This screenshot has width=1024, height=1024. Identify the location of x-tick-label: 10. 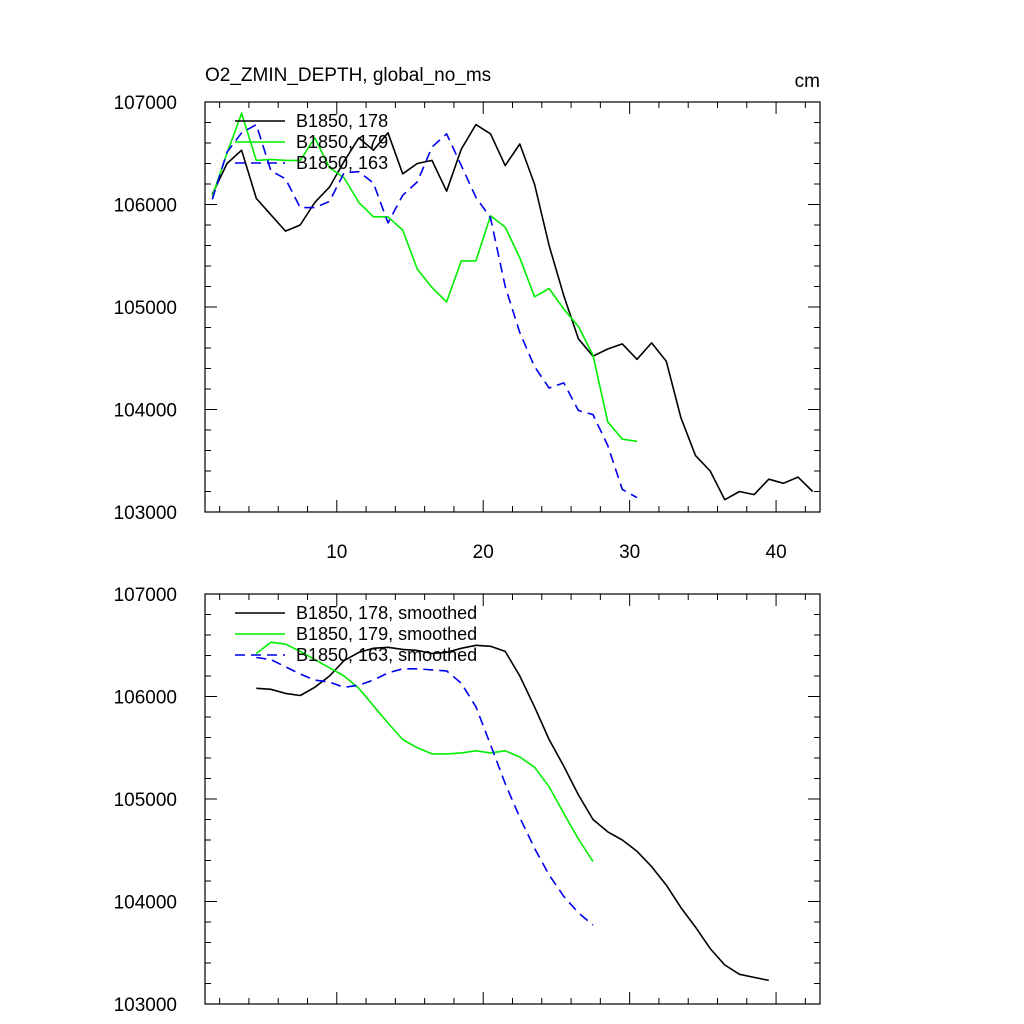
(336, 552).